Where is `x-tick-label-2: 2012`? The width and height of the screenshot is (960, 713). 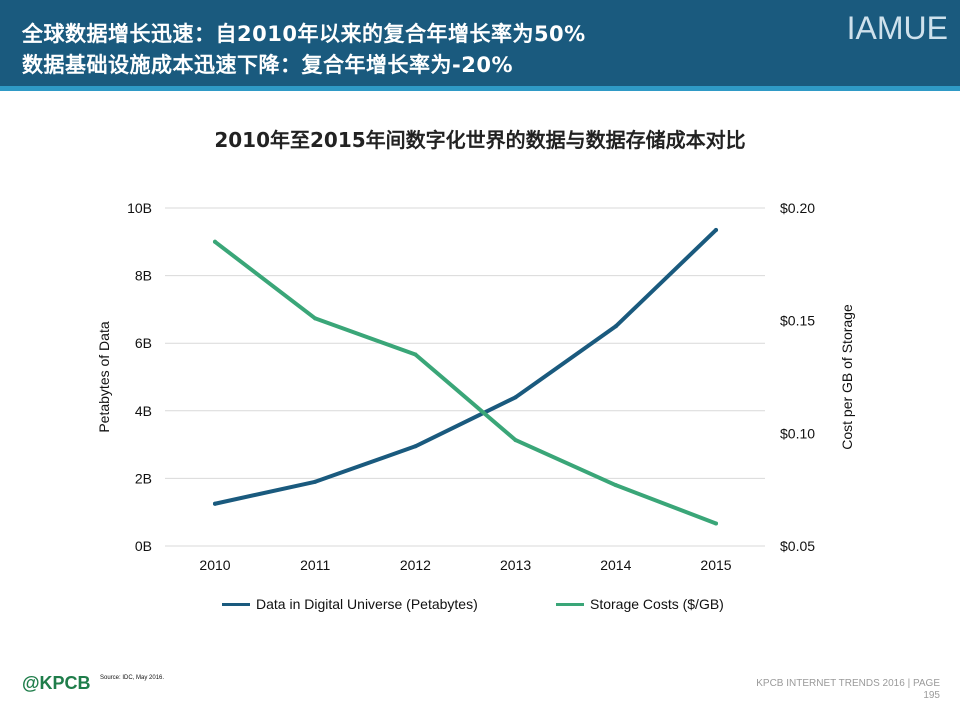 x-tick-label-2: 2012 is located at coordinates (415, 565).